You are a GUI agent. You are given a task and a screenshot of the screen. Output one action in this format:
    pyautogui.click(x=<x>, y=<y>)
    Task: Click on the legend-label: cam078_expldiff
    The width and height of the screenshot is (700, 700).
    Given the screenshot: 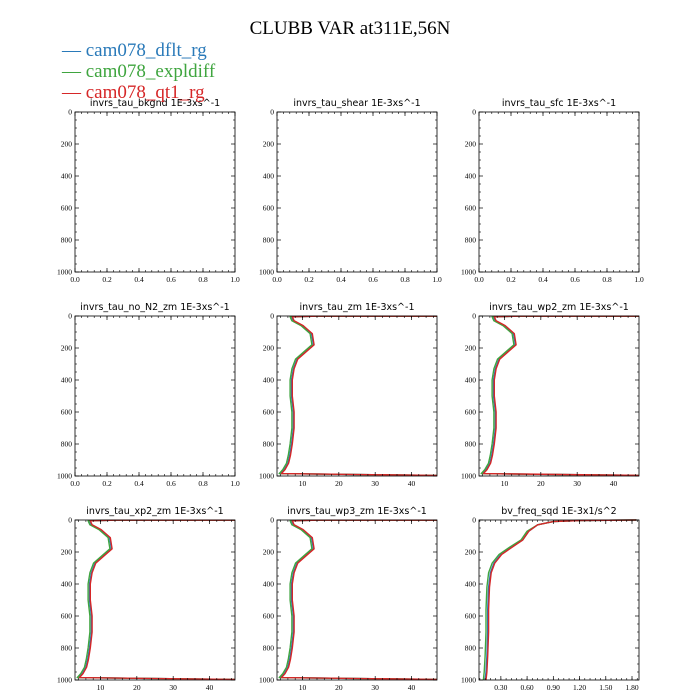 What is the action you would take?
    pyautogui.click(x=150, y=71)
    